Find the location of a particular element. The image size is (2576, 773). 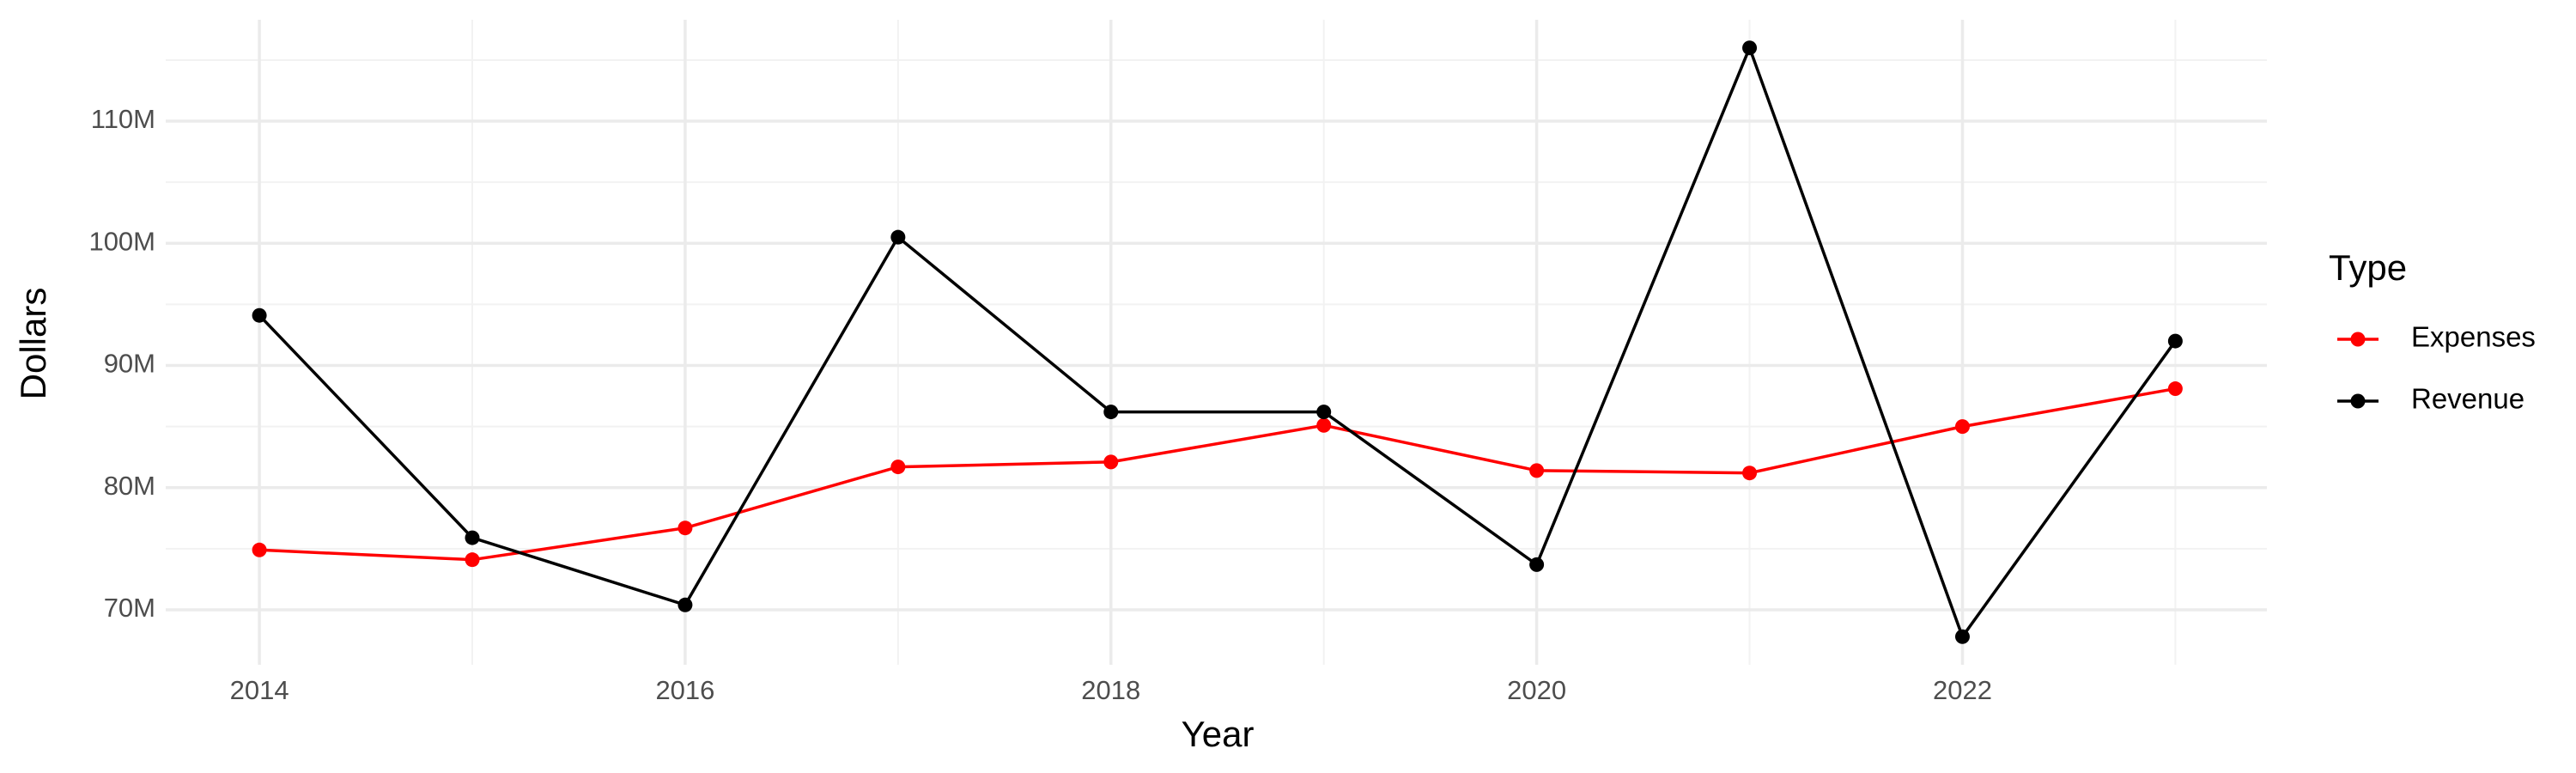

x-tick-label: 2014 is located at coordinates (259, 690).